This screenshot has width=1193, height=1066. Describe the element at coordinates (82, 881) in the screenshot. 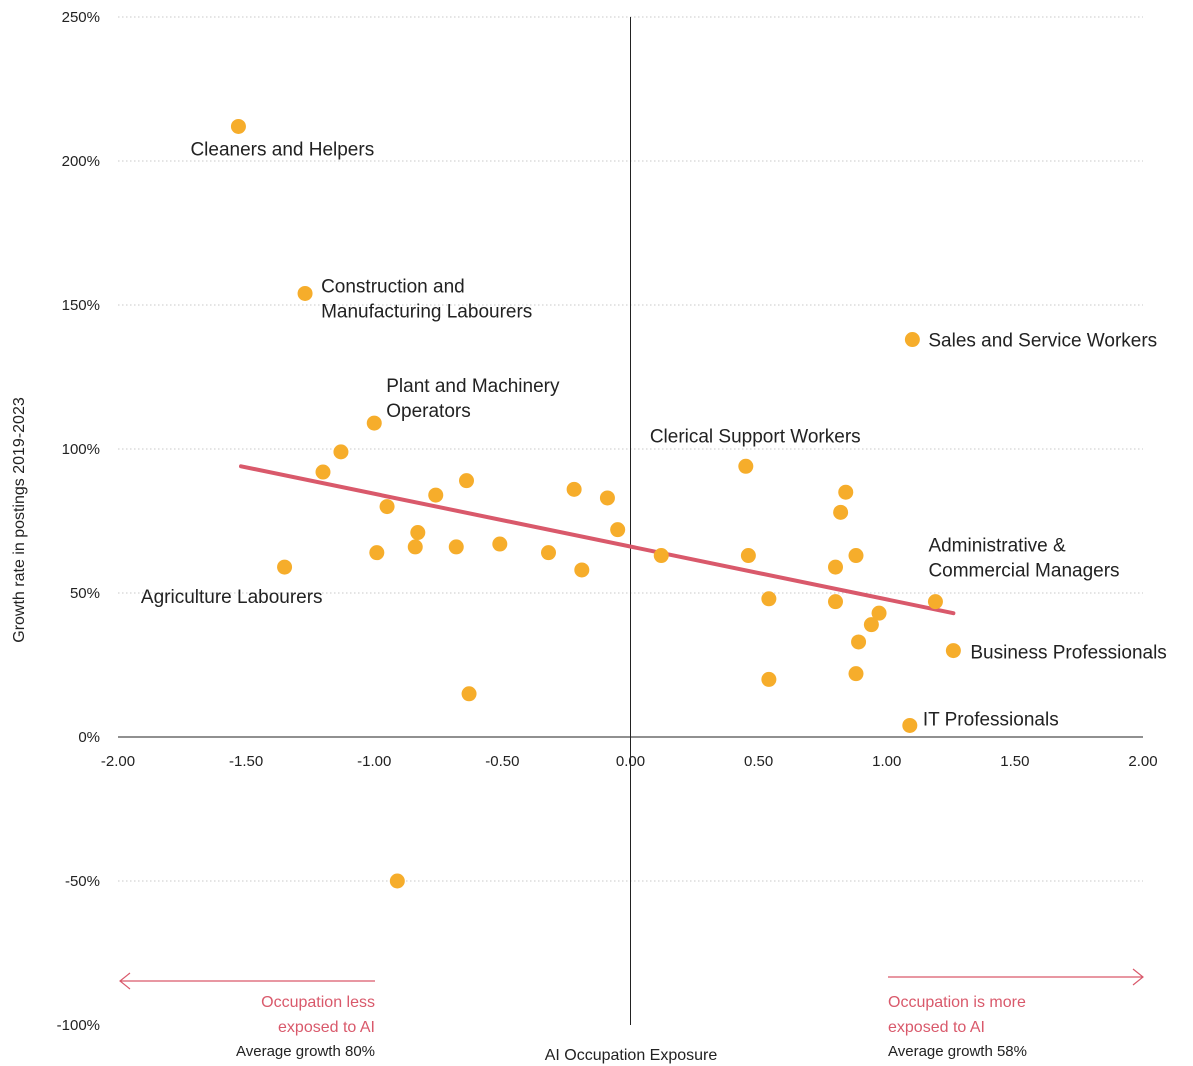

I see `y-tick-label: -50%` at that location.